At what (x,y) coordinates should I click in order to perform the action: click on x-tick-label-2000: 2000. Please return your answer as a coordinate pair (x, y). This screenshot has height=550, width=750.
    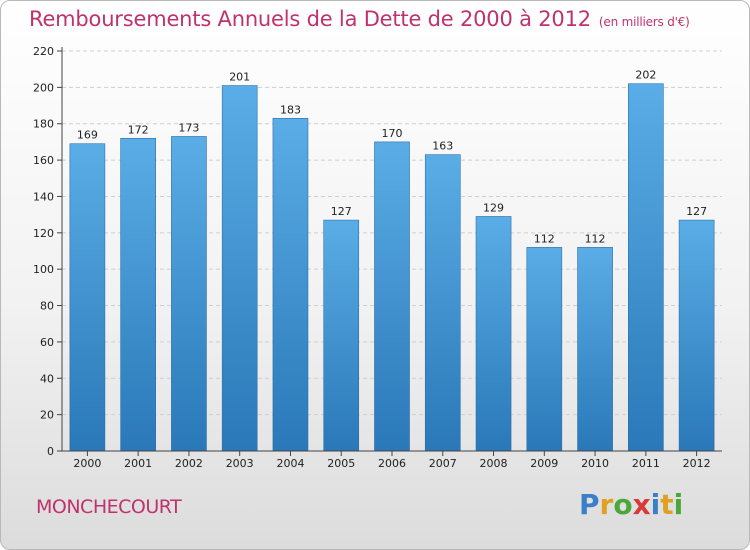
    Looking at the image, I should click on (87, 463).